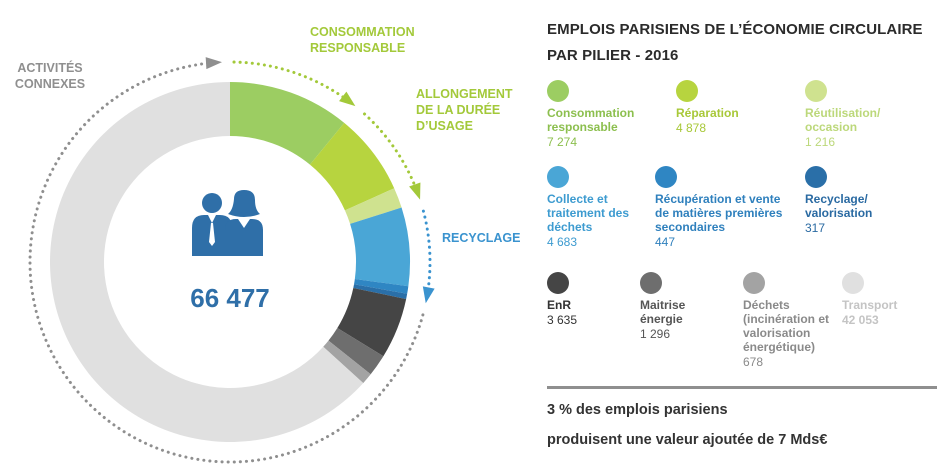  I want to click on pillar-label-conso: CONSOMMATION RESPONSABLE, so click(362, 40).